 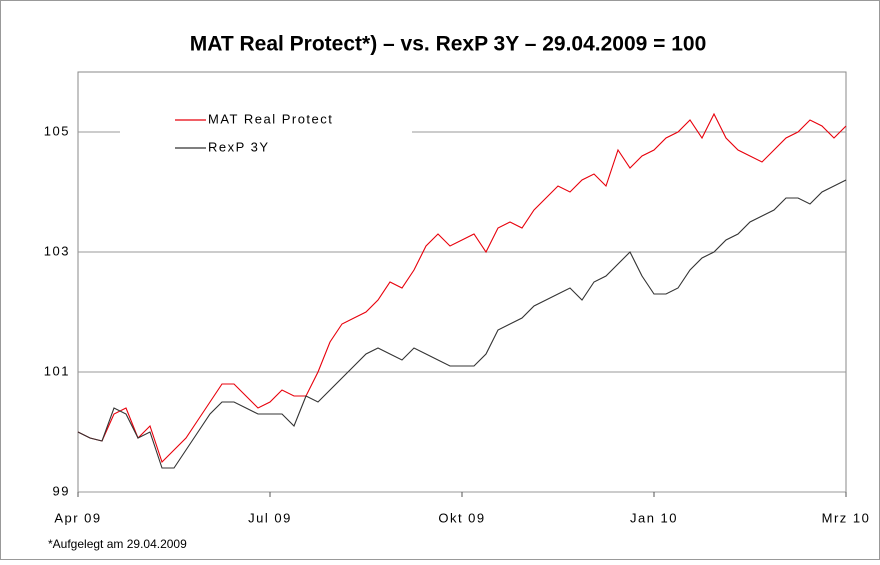 I want to click on legend-label: MAT Real Protect, so click(x=270, y=118).